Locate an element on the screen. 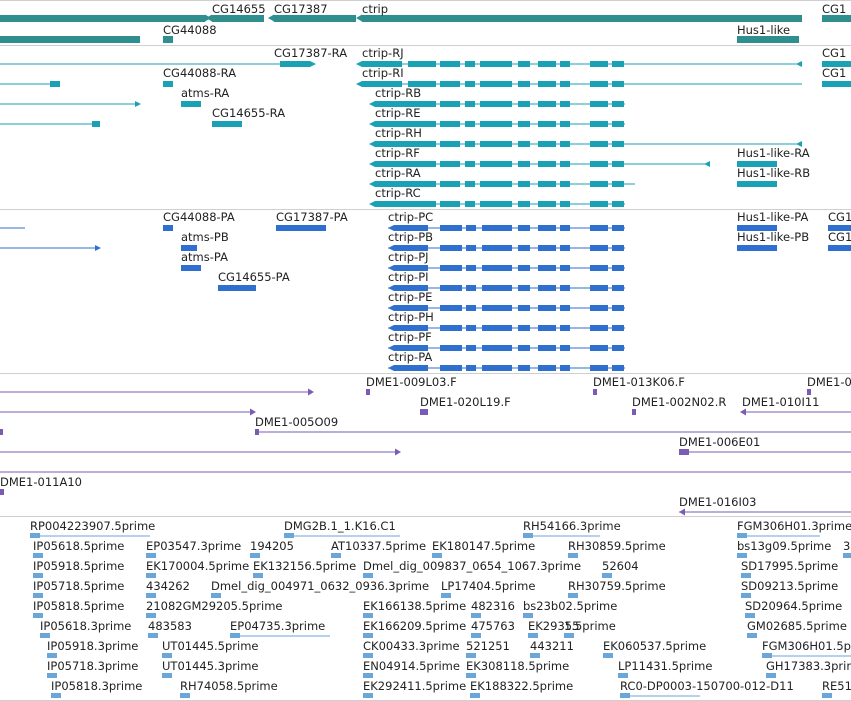 The width and height of the screenshot is (851, 701). clones-feature-label: DME1-013K06.F is located at coordinates (639, 382).